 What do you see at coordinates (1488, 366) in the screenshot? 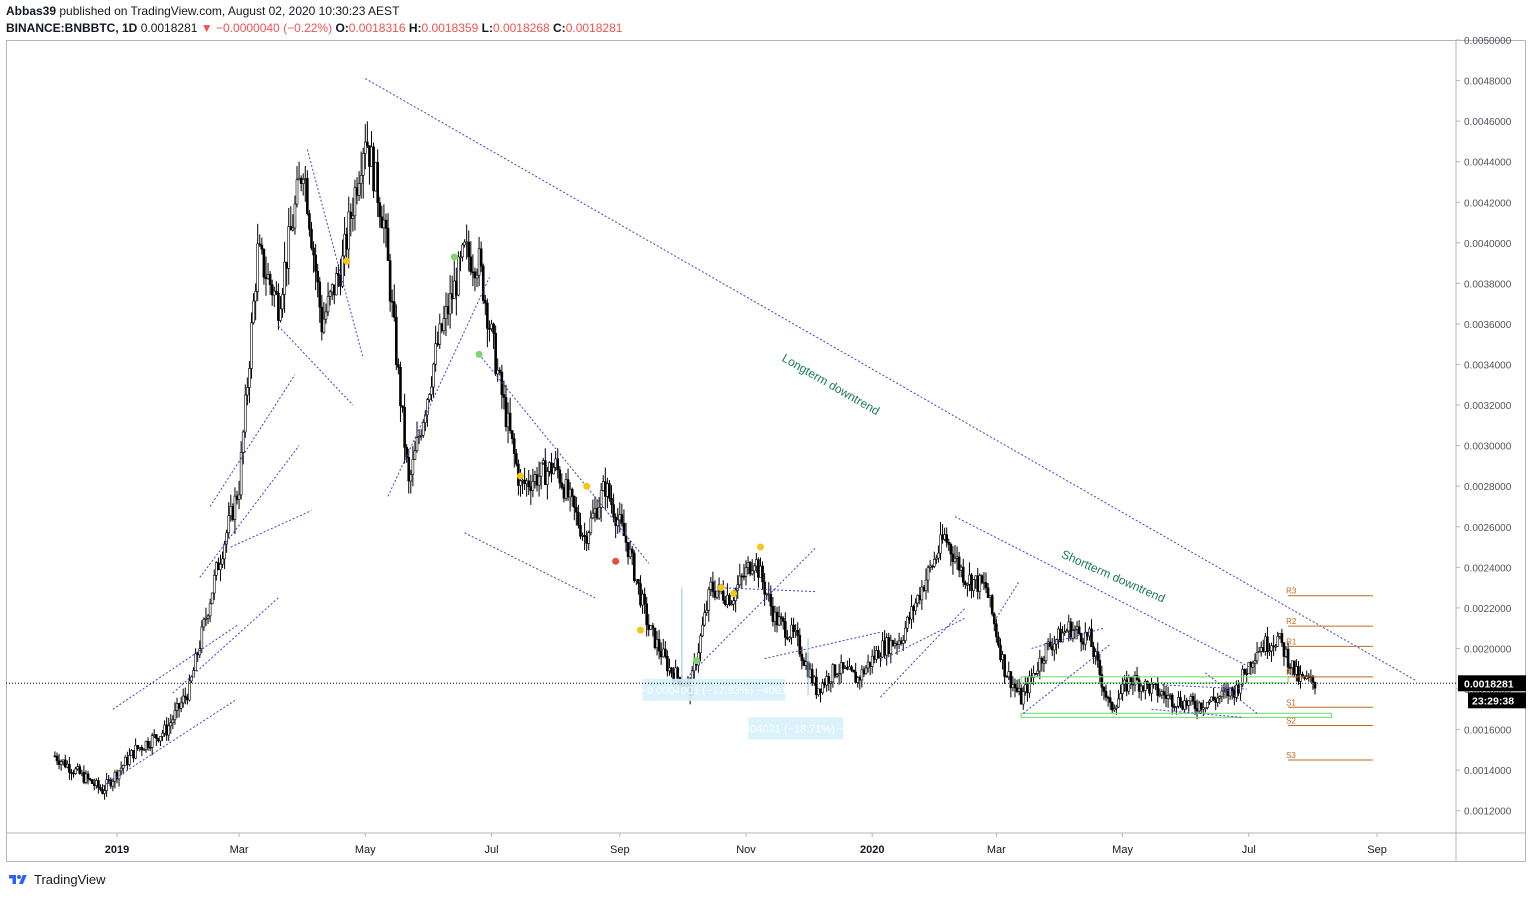
I see `y-tick-label: 0.0034000` at bounding box center [1488, 366].